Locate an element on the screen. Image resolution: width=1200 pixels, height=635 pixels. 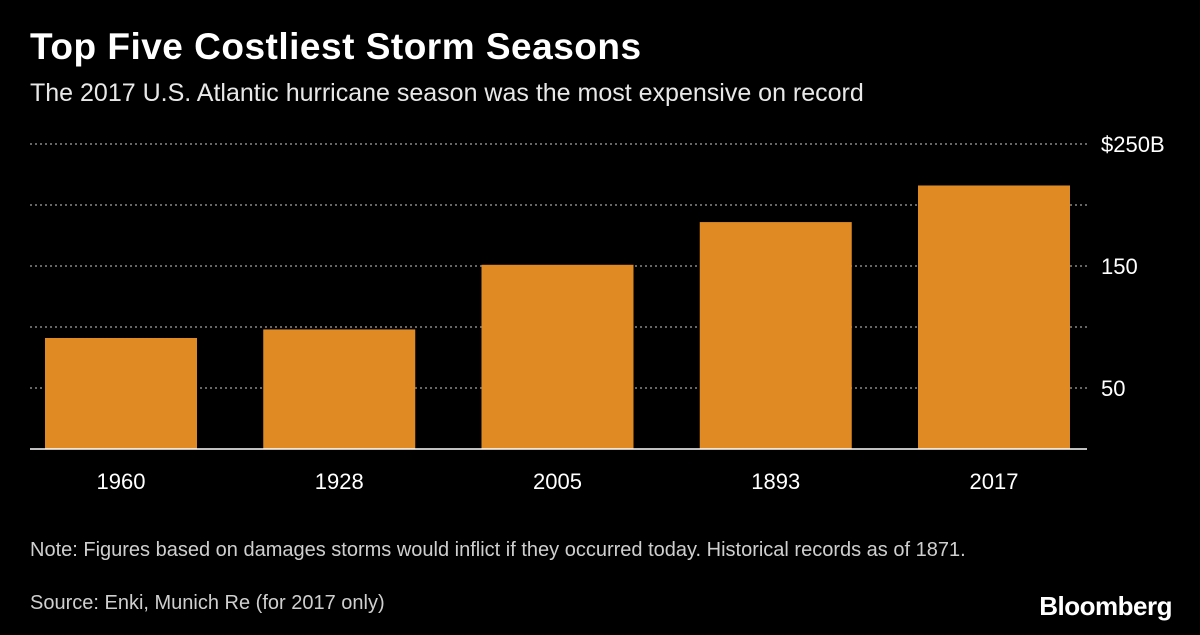
y-tick-label: 150 is located at coordinates (1119, 266).